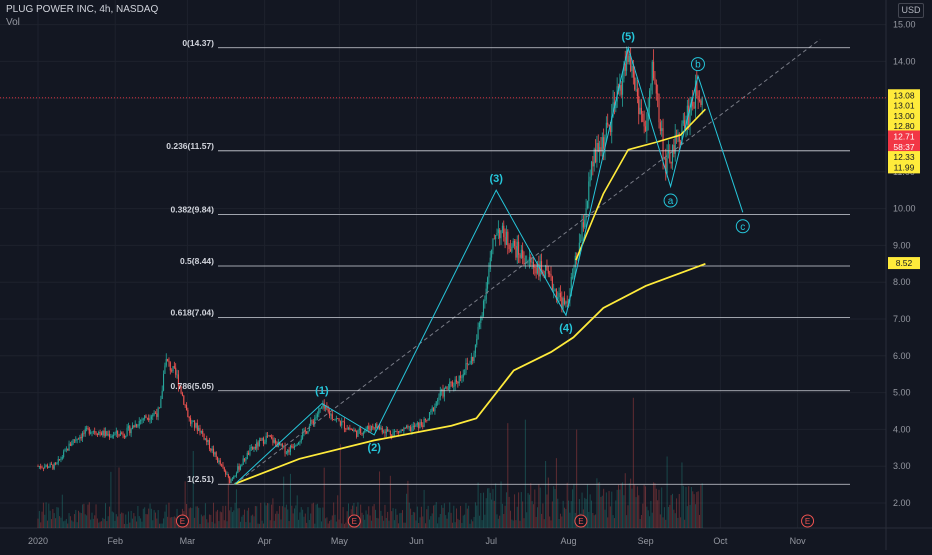  What do you see at coordinates (807, 521) in the screenshot?
I see `earnings-marker-label: E` at bounding box center [807, 521].